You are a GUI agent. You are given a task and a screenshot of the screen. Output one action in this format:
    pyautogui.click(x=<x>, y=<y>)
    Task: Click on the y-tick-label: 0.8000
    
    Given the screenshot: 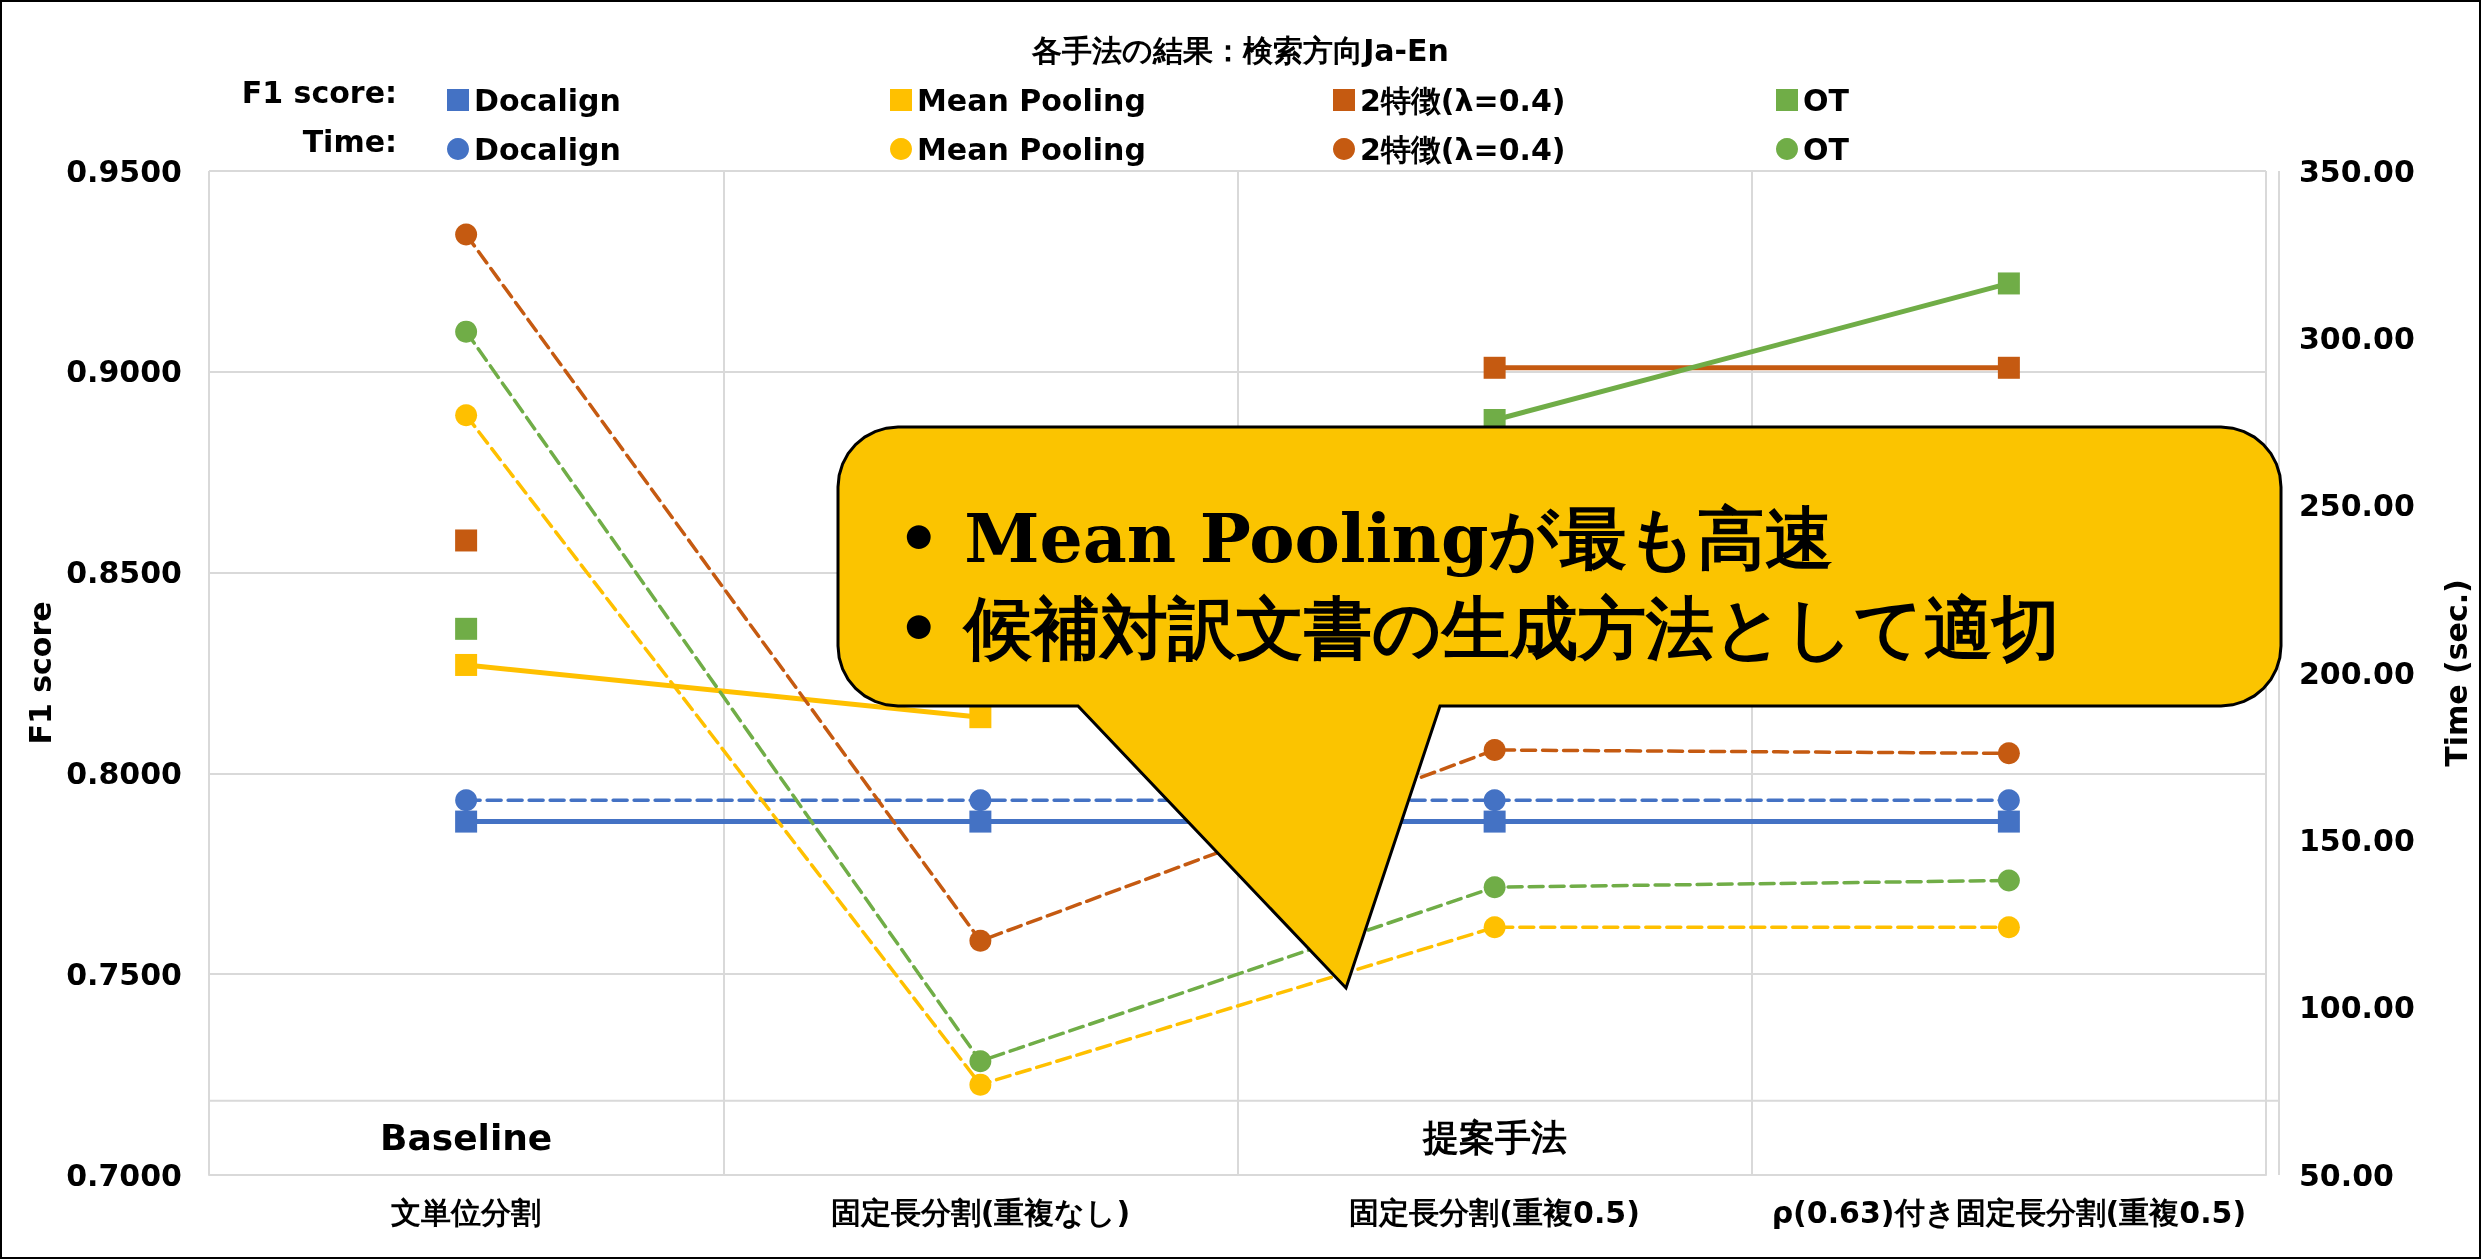 What is the action you would take?
    pyautogui.click(x=124, y=773)
    